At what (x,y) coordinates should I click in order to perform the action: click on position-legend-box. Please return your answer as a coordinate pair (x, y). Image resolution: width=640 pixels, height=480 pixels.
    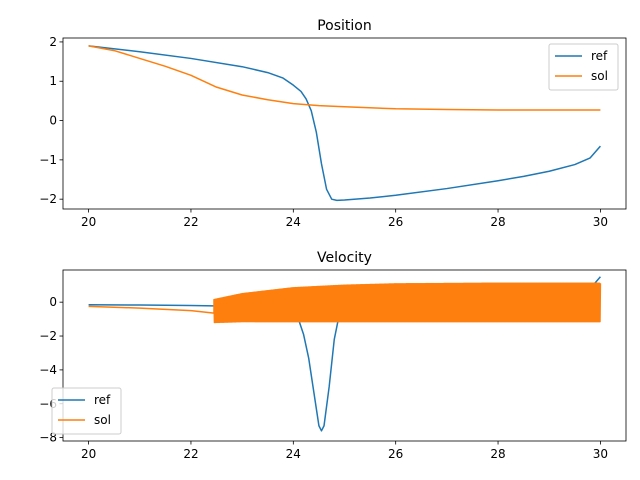
    Looking at the image, I should click on (583, 67).